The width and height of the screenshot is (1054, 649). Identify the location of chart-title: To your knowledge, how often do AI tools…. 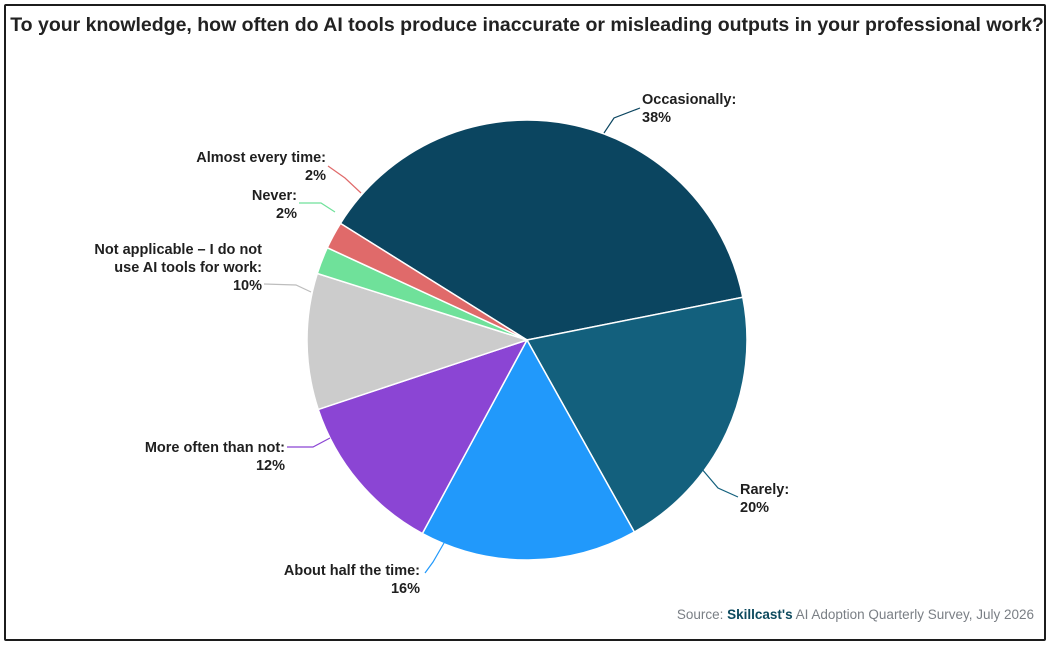
(527, 25).